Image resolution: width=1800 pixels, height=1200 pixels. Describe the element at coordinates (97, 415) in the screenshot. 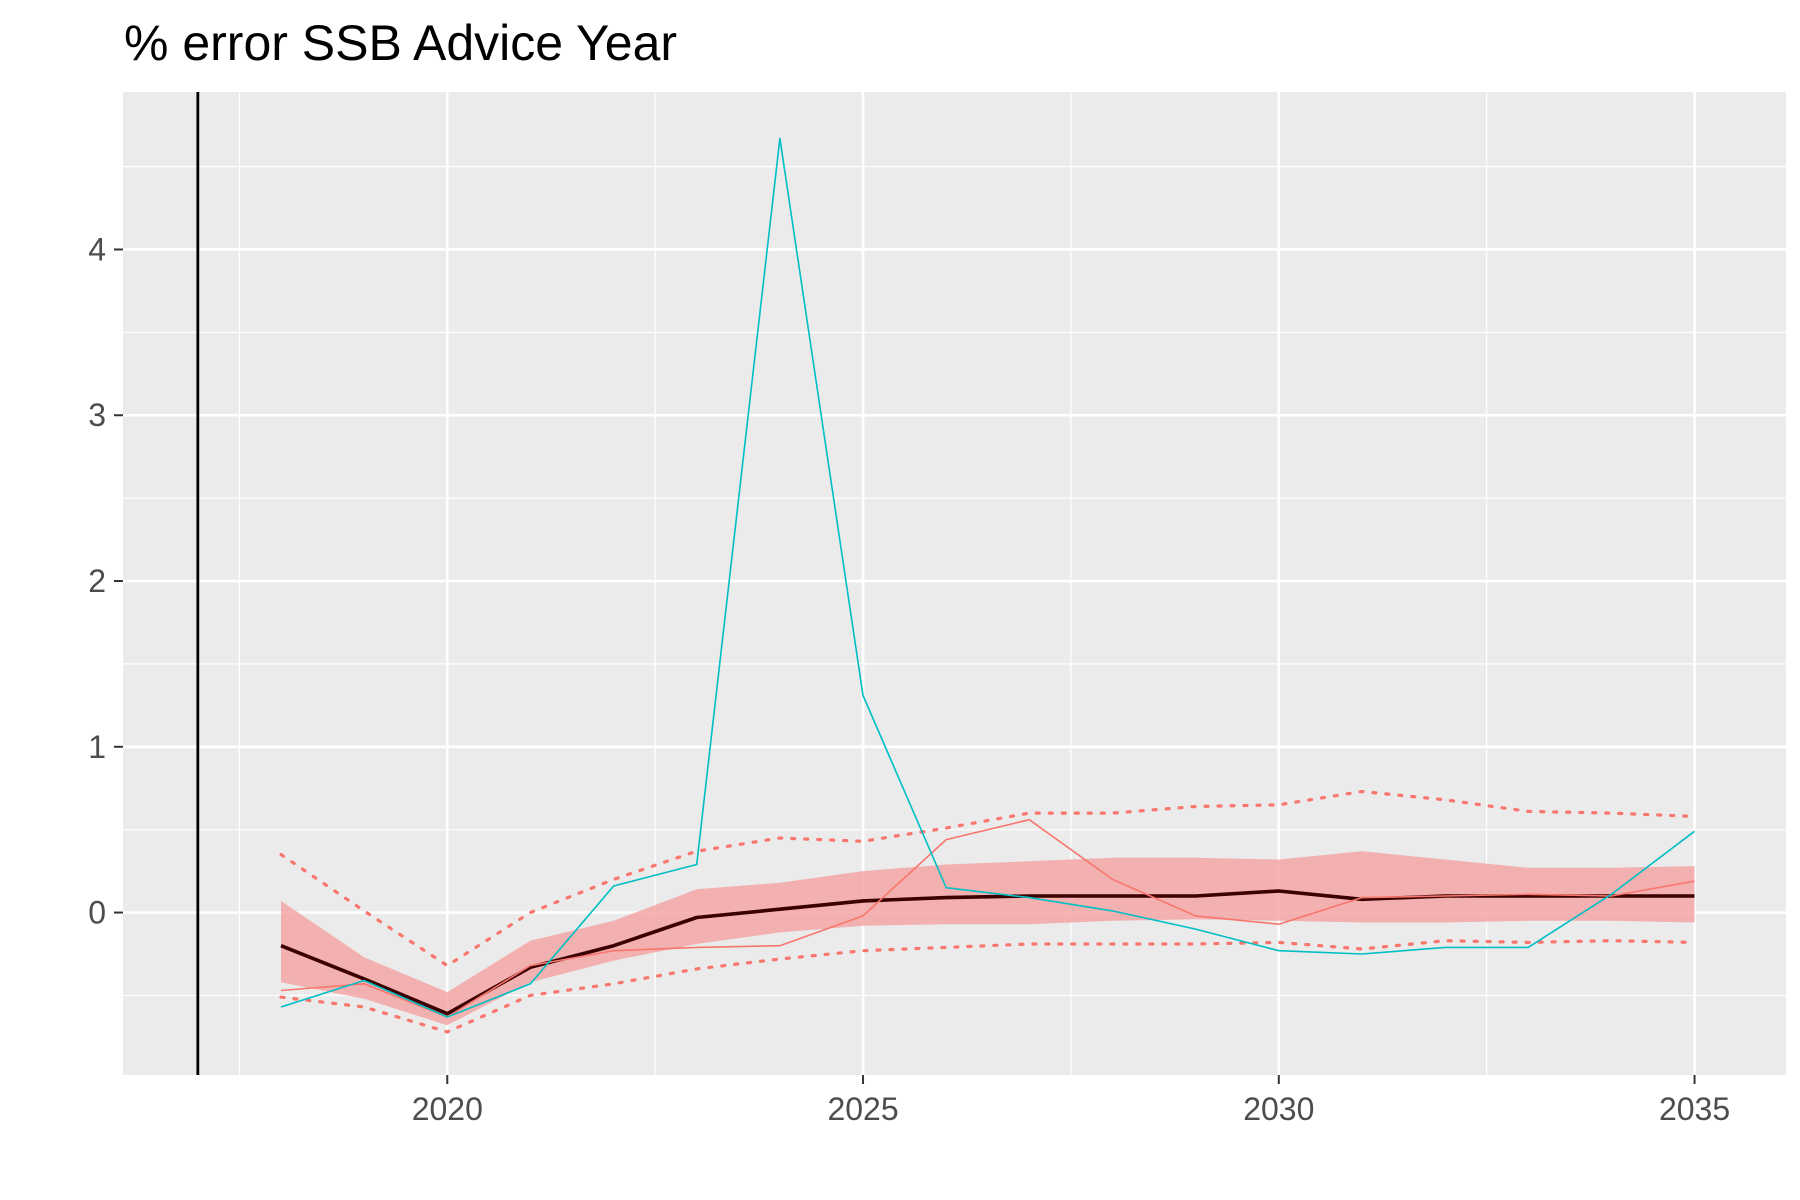

I see `y-tick-label: 3` at that location.